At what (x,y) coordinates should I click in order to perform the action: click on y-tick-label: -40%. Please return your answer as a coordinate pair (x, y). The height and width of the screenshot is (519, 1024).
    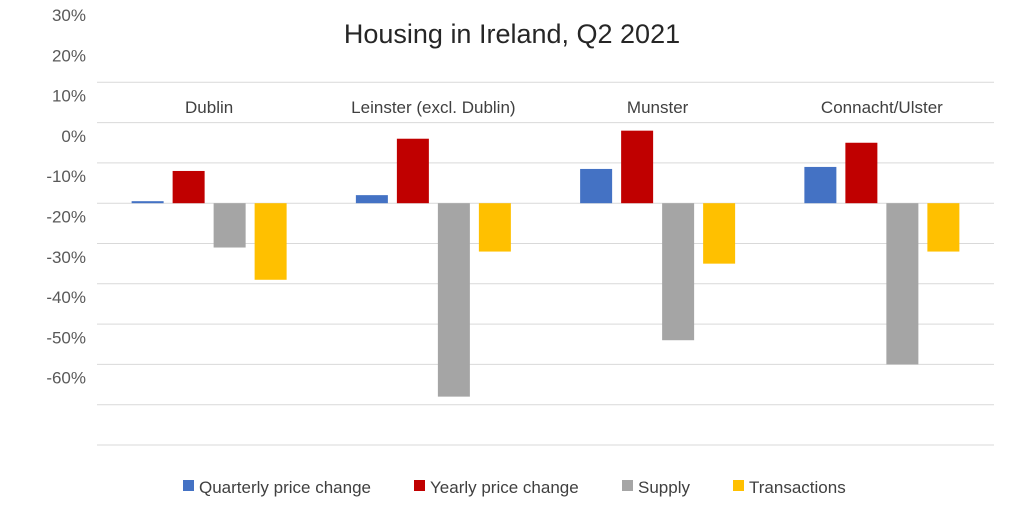
    Looking at the image, I should click on (66, 297).